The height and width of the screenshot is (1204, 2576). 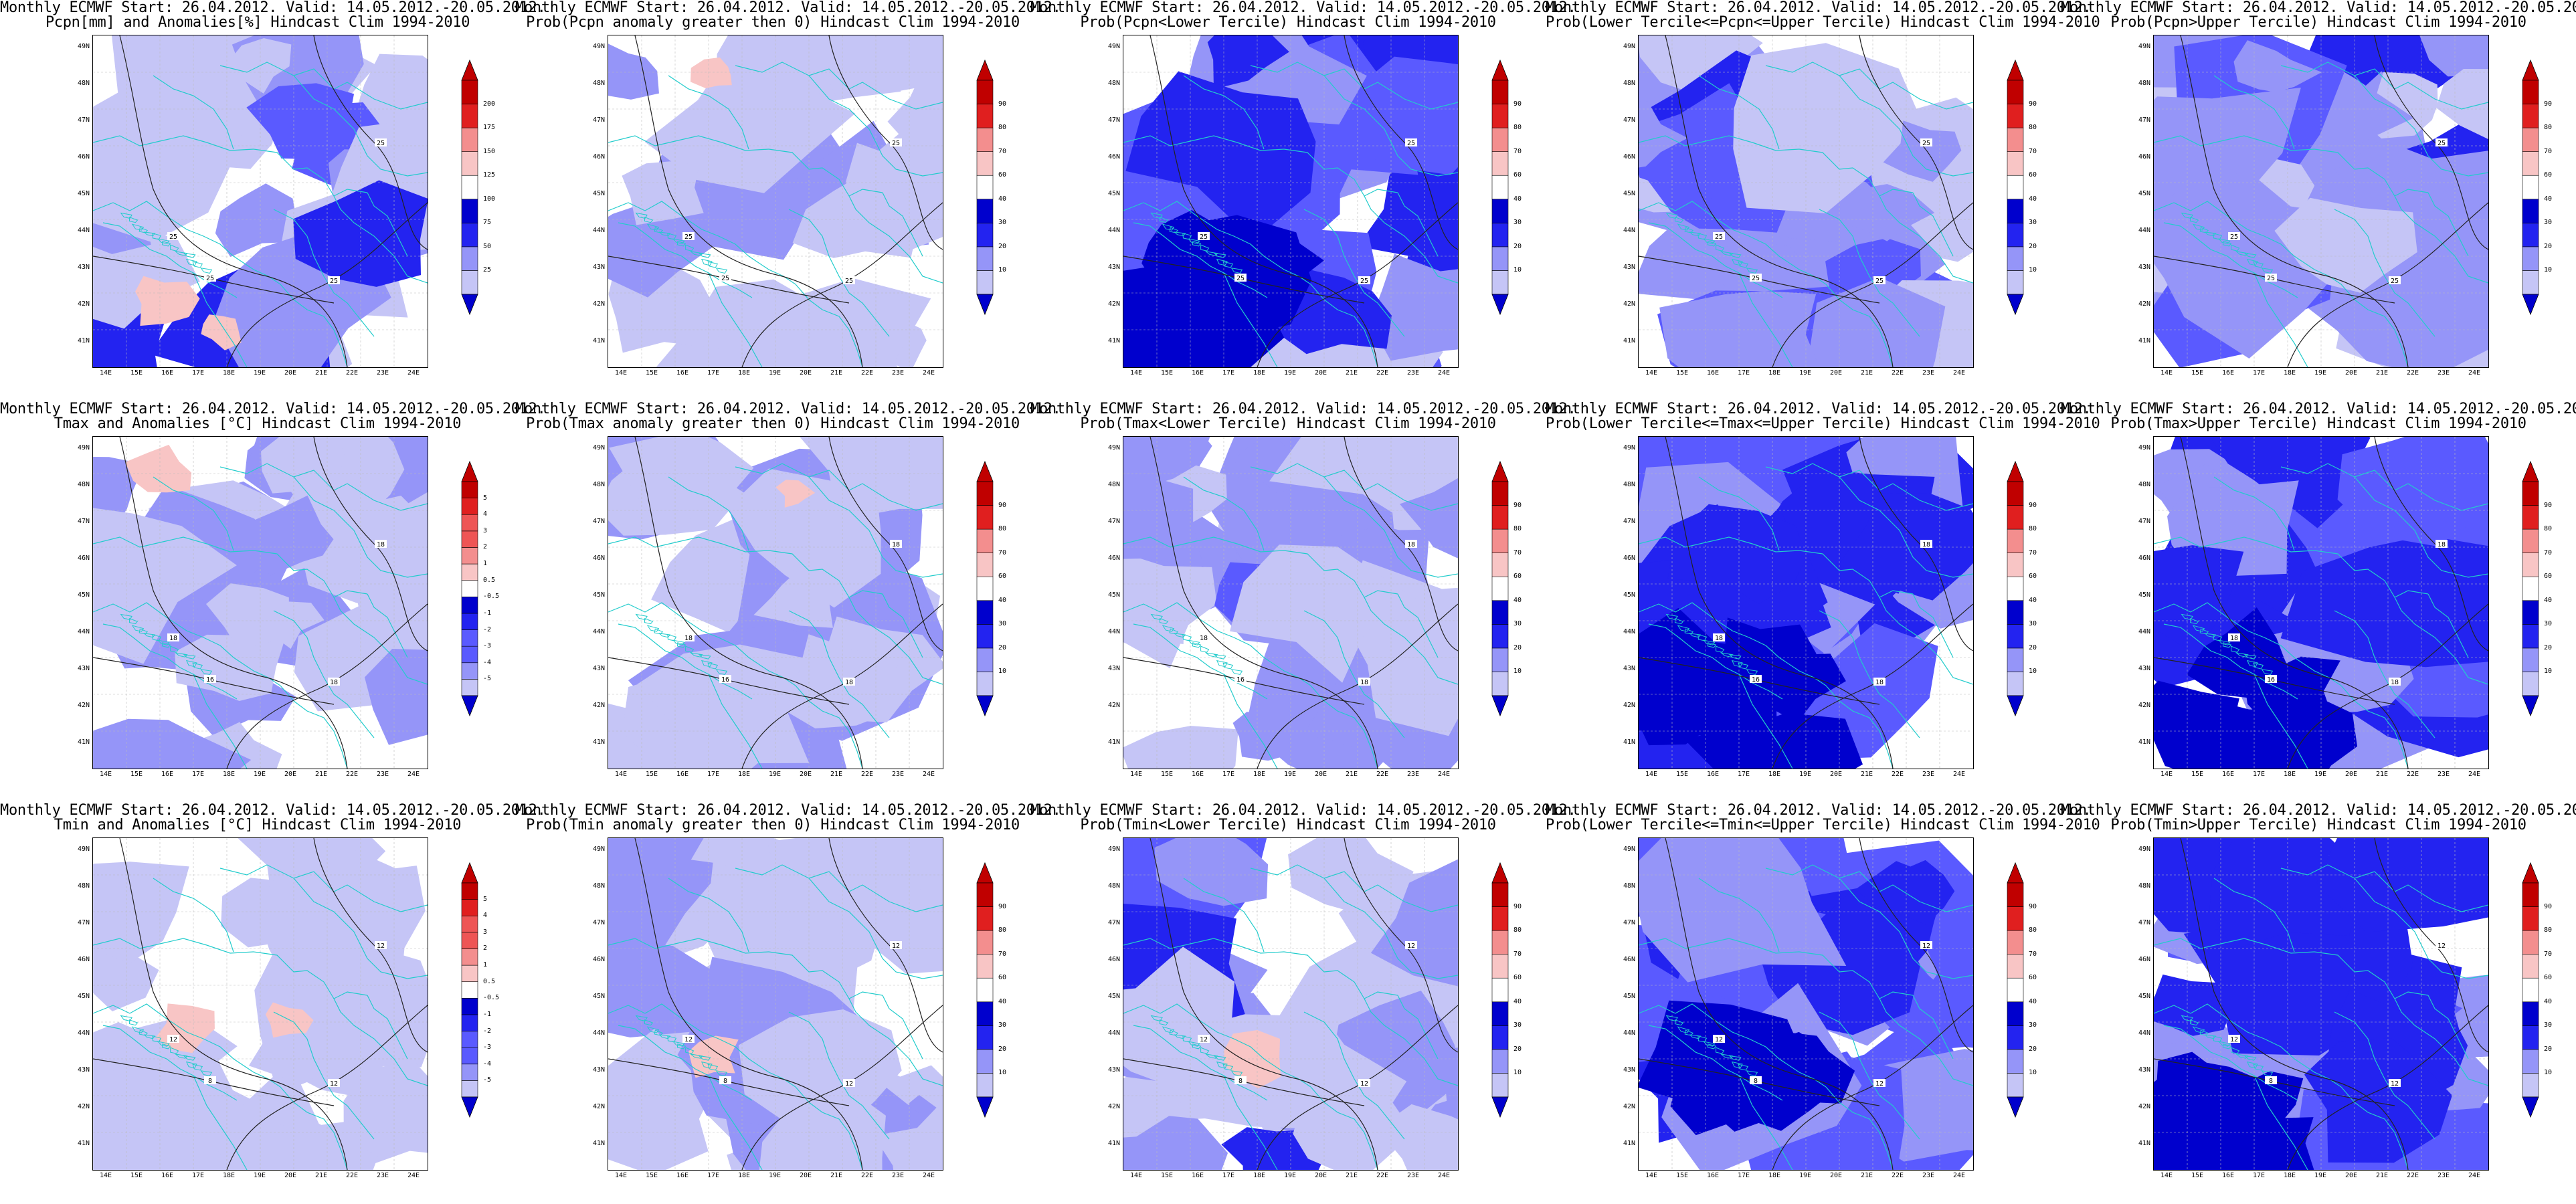 What do you see at coordinates (1517, 624) in the screenshot?
I see `colorbar-label: 30` at bounding box center [1517, 624].